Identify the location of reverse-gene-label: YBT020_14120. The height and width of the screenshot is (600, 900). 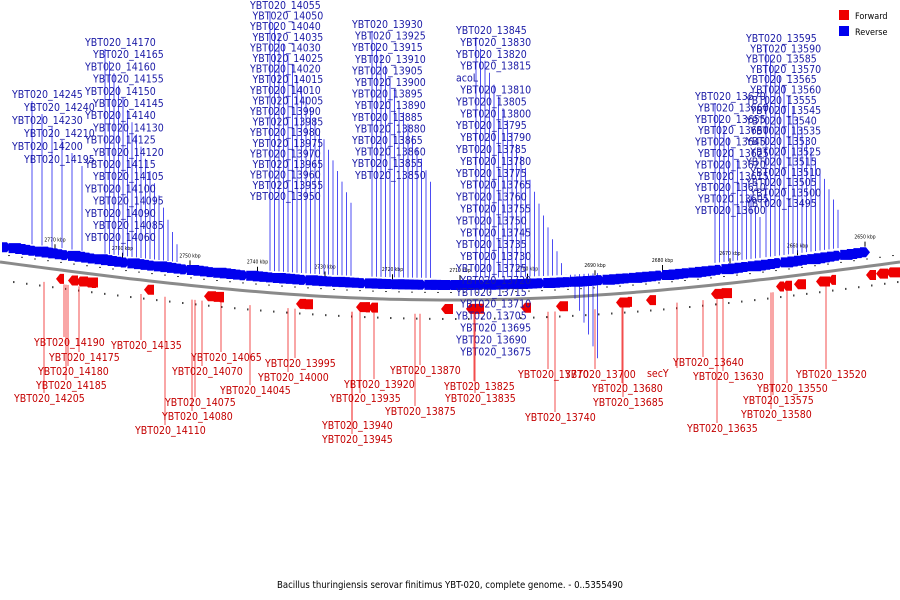
(128, 203).